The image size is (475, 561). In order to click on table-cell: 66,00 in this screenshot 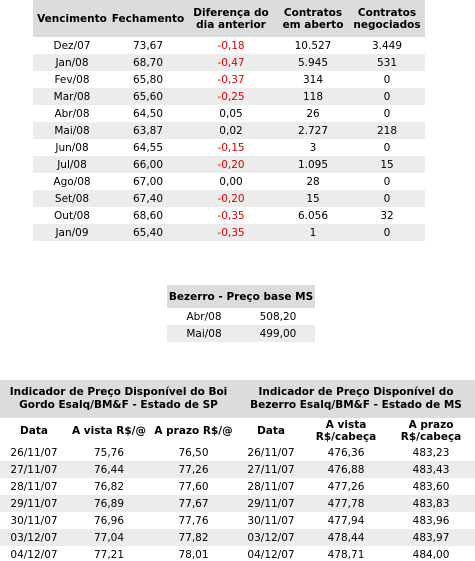, I will do `click(148, 164)`.